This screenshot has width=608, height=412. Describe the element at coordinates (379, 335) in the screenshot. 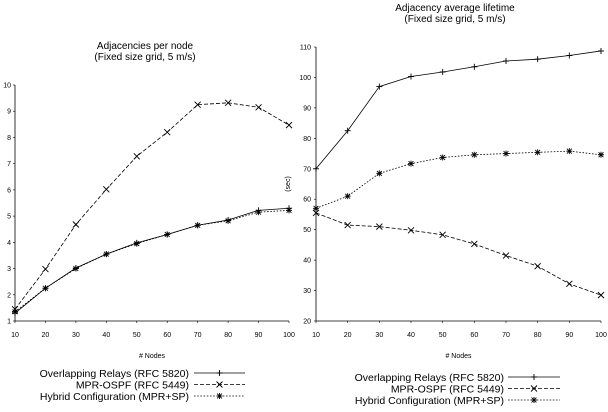

I see `x-tick-label: 30` at that location.